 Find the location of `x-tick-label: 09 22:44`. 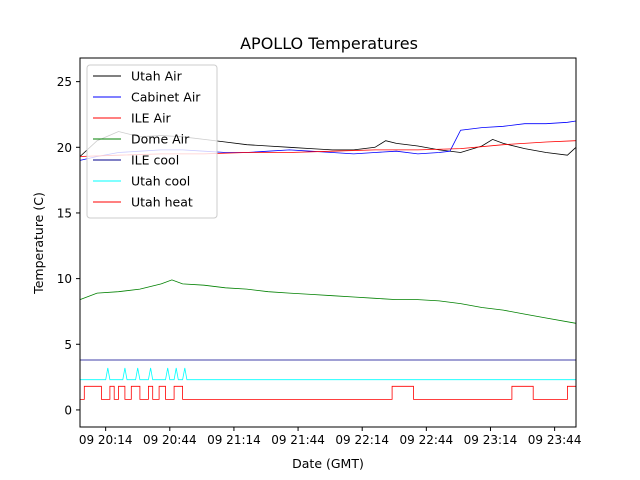

x-tick-label: 09 22:44 is located at coordinates (427, 440).